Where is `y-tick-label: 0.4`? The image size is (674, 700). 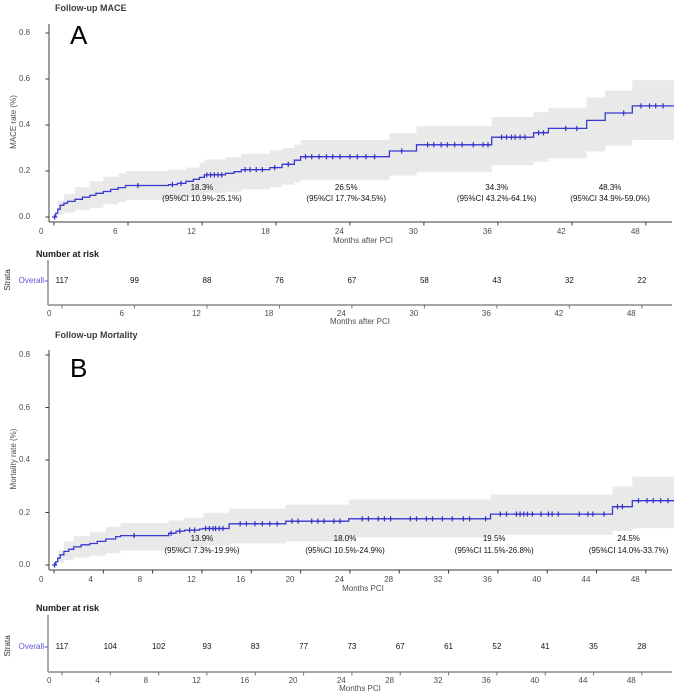 y-tick-label: 0.4 is located at coordinates (25, 124).